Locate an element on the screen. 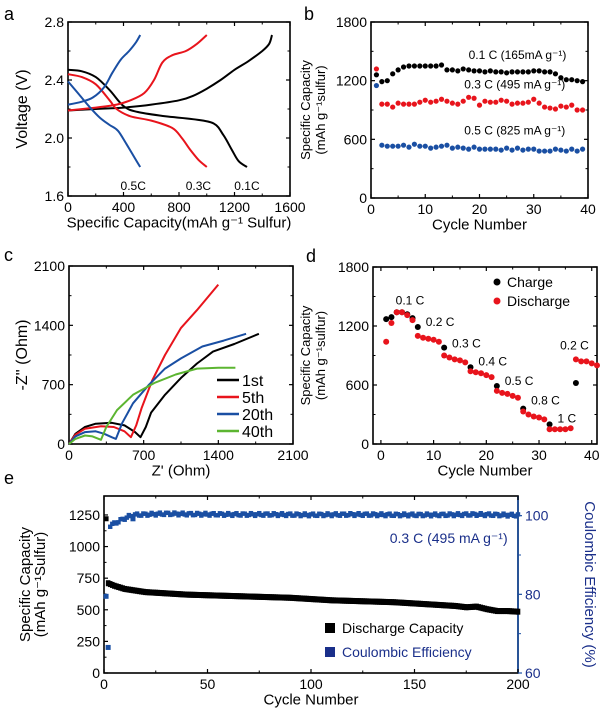 This screenshot has width=600, height=721. panel-label-a: a is located at coordinates (9, 14).